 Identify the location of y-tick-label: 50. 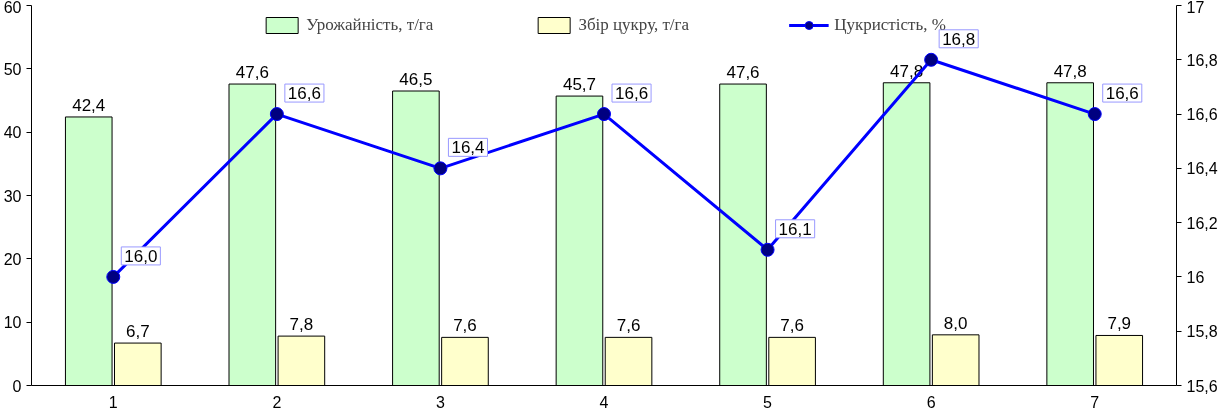
(12, 69).